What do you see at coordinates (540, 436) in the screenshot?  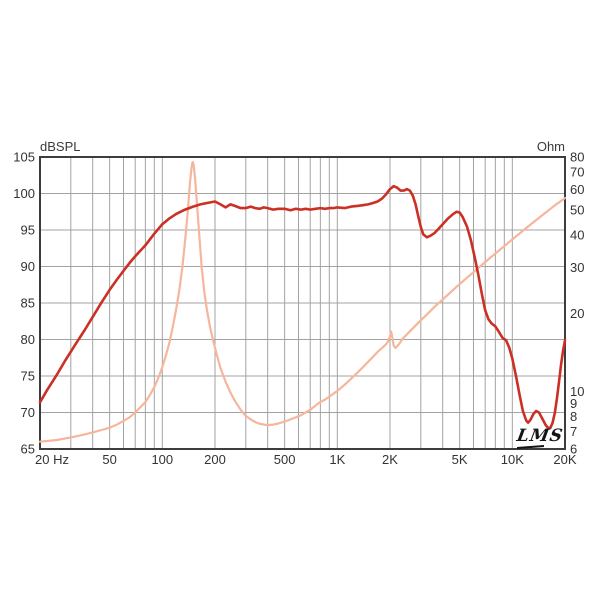 I see `lms-logo: LMS` at bounding box center [540, 436].